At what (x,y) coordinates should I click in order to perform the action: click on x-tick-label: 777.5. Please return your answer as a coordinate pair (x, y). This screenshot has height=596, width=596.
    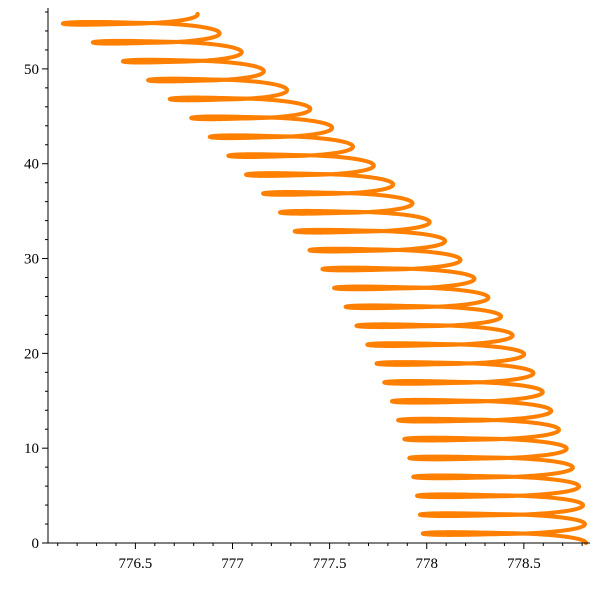
    Looking at the image, I should click on (330, 564).